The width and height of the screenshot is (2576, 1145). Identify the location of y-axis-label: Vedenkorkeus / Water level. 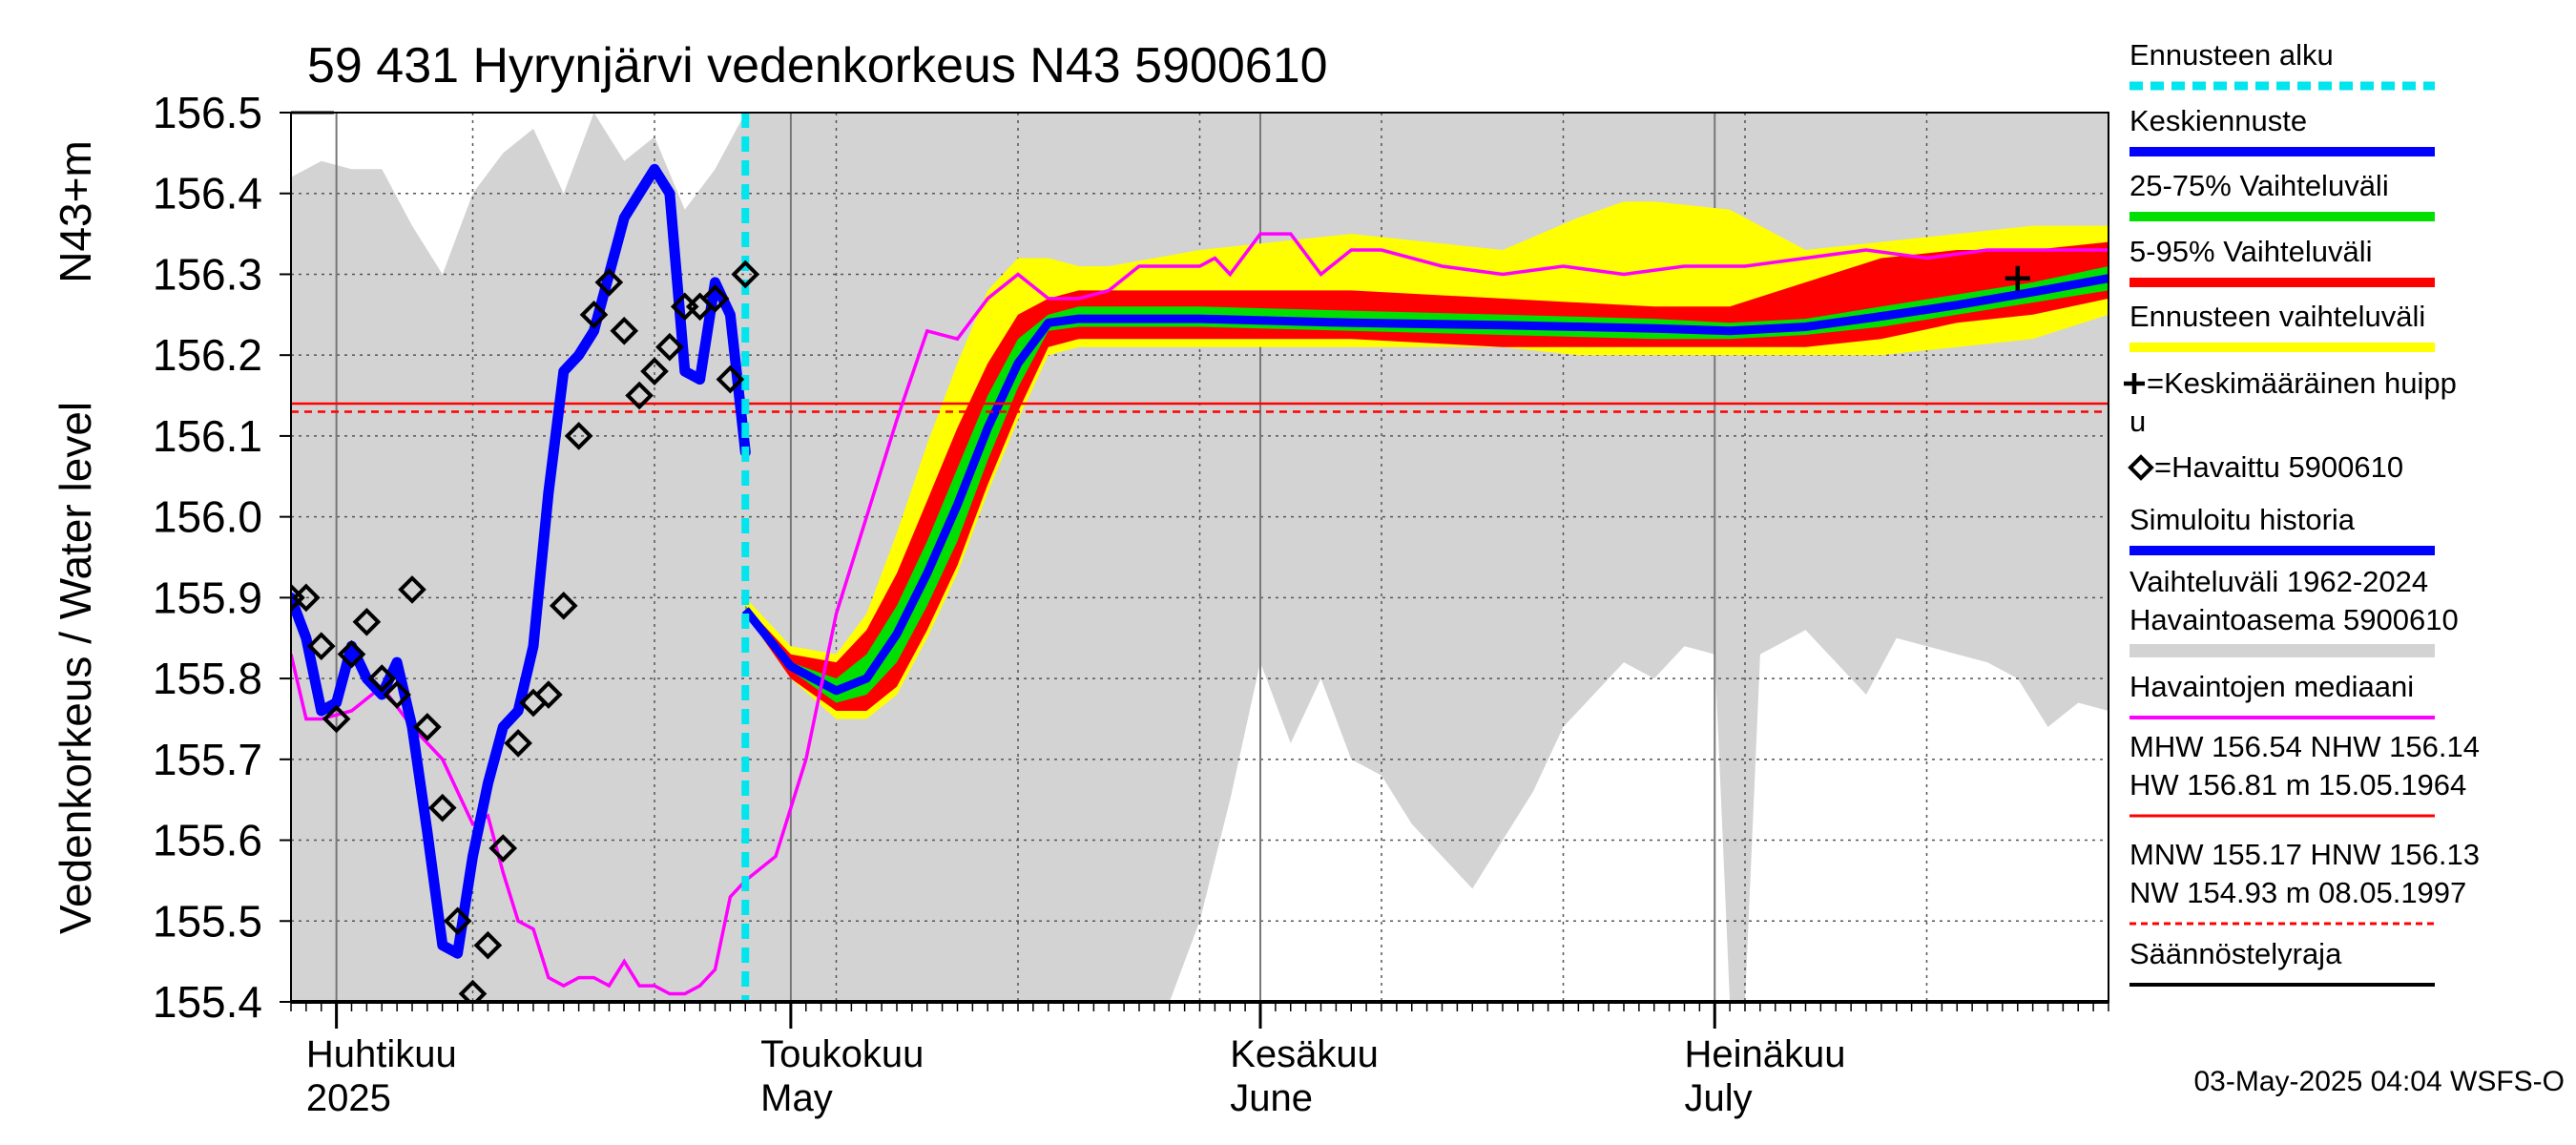
(75, 668).